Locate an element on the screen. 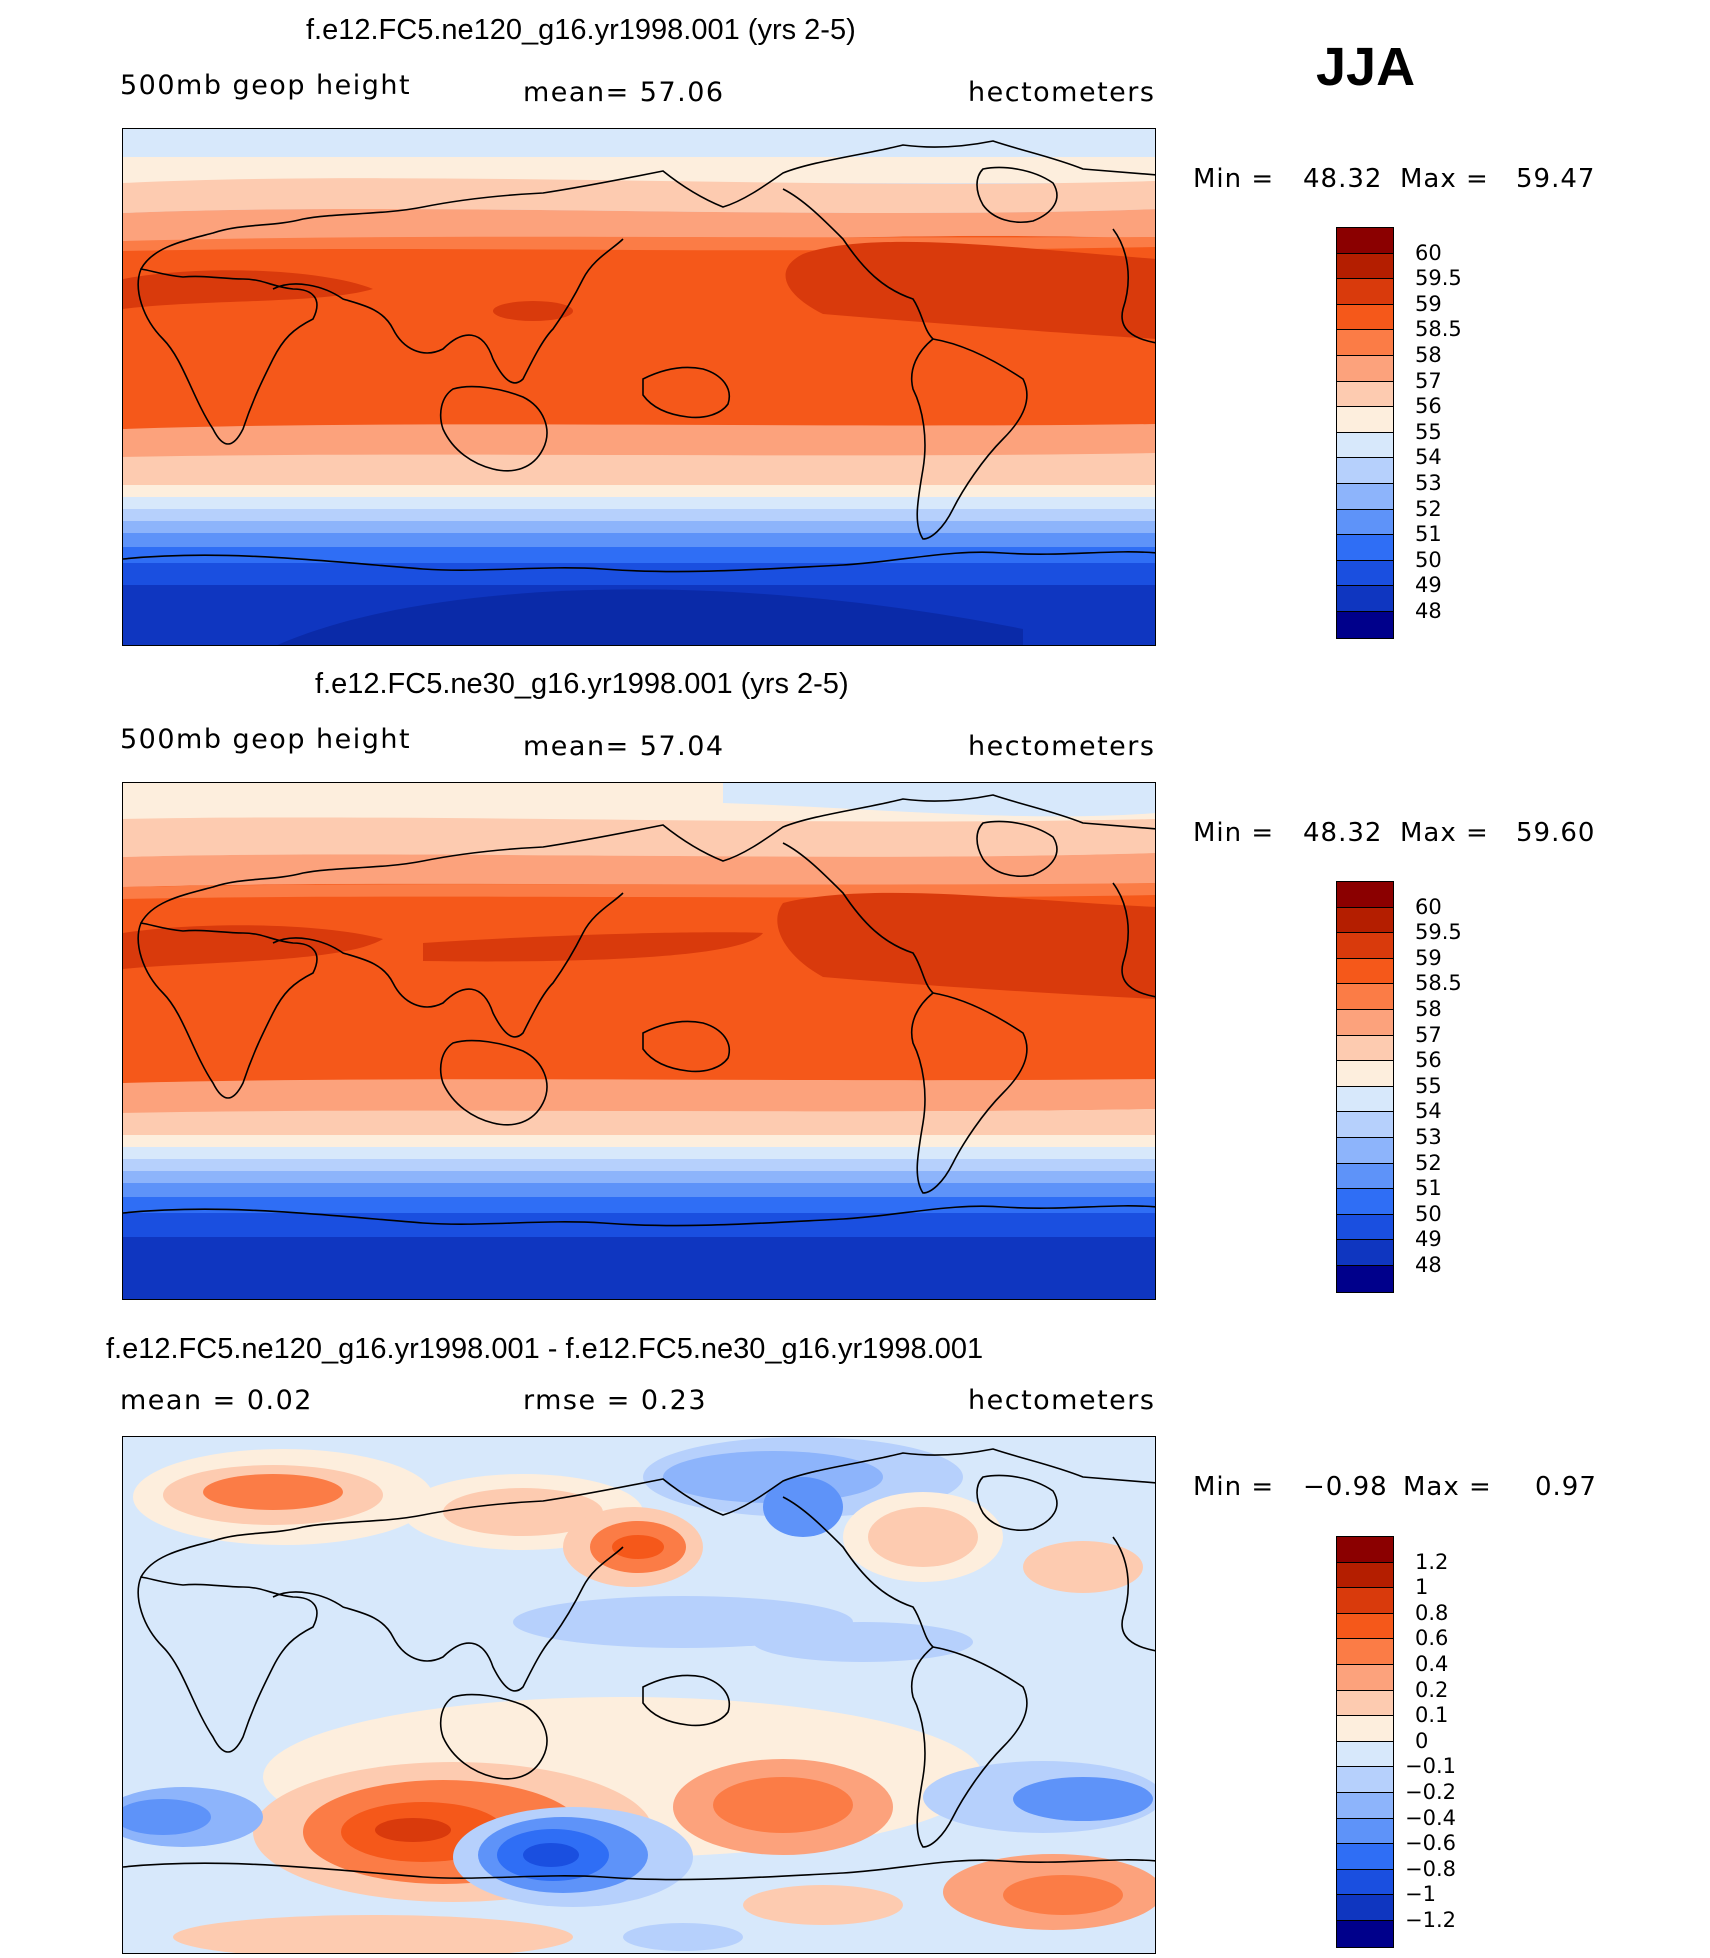 The image size is (1710, 1958). colorbar-tick-label: 51 is located at coordinates (1428, 534).